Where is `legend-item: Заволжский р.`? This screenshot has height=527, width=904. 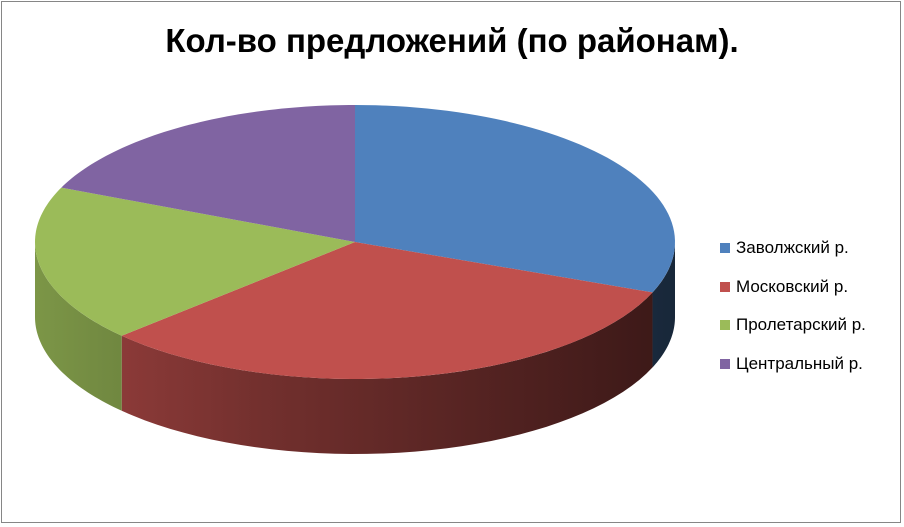
legend-item: Заволжский р. is located at coordinates (793, 248).